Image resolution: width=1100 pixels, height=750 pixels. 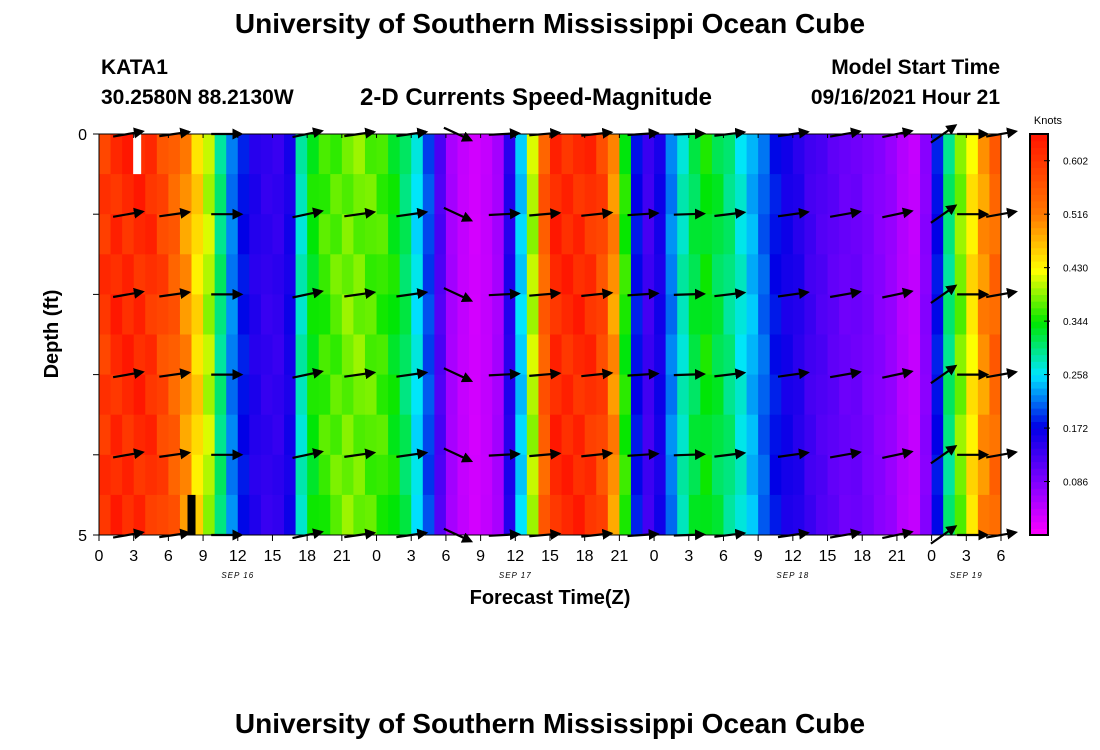 What do you see at coordinates (137, 154) in the screenshot?
I see `depth-marker` at bounding box center [137, 154].